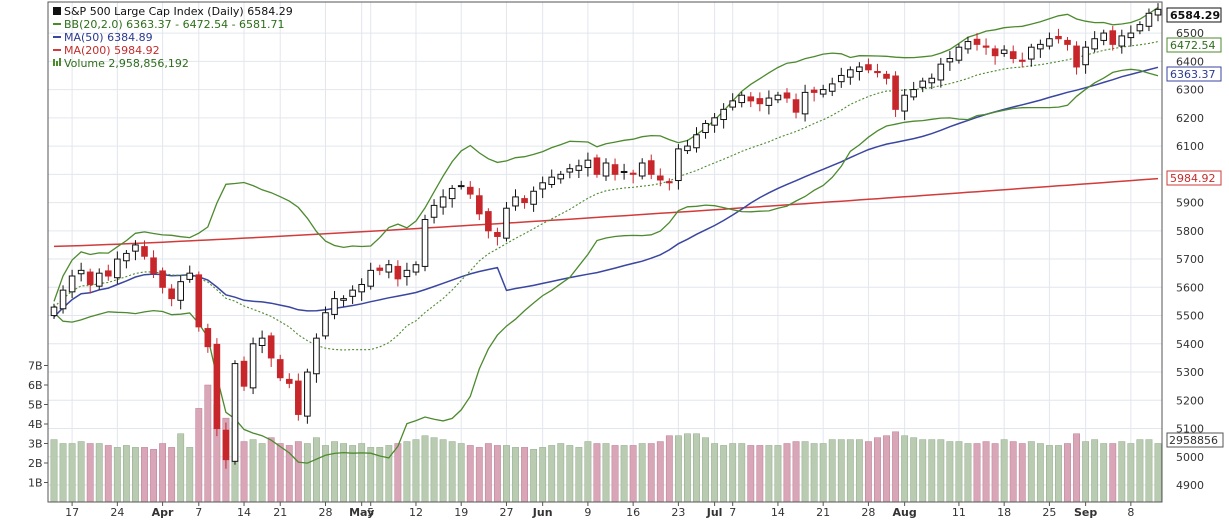 The image size is (1229, 523). Describe the element at coordinates (1190, 203) in the screenshot. I see `price-tick-label: 5900` at that location.